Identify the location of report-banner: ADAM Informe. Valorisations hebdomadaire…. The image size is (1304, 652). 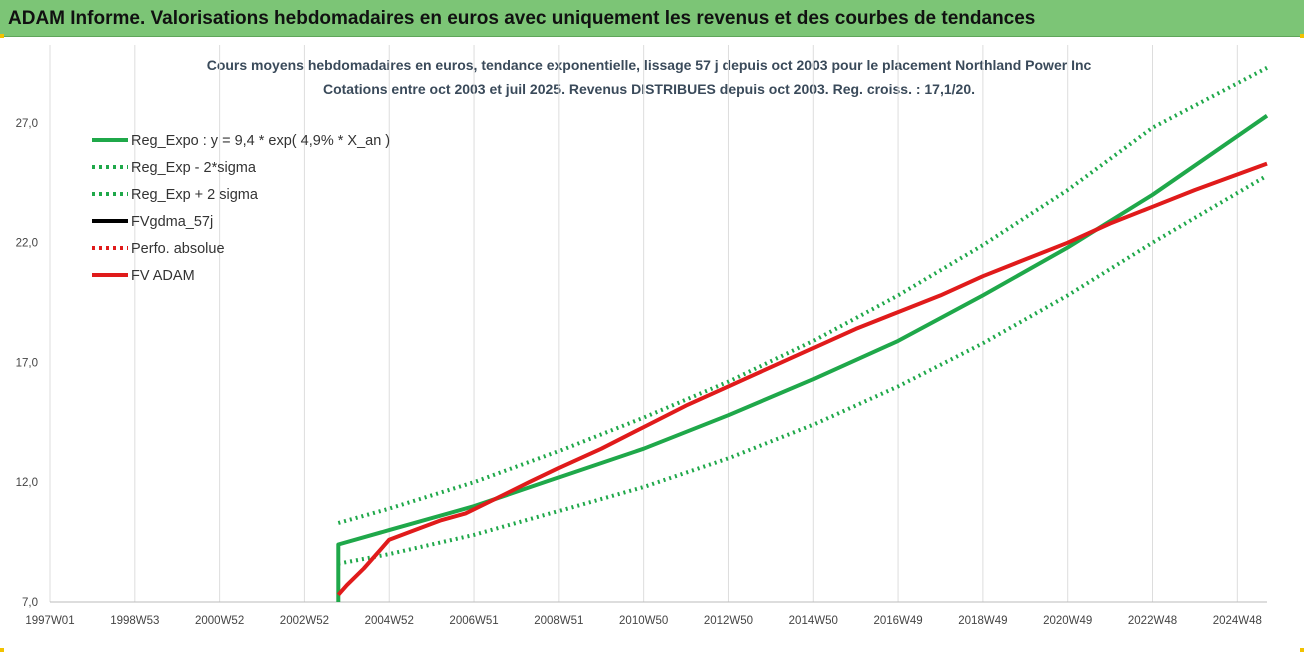
(652, 18).